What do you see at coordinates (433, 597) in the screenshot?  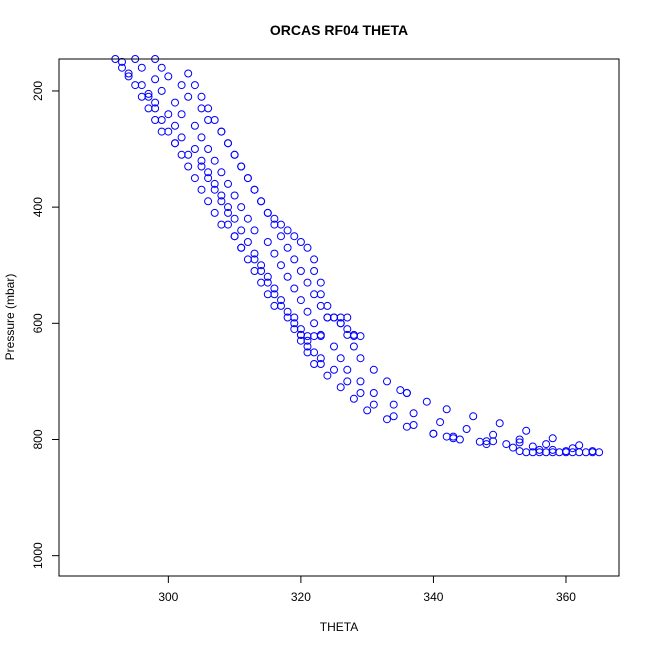 I see `x-tick-label: 340` at bounding box center [433, 597].